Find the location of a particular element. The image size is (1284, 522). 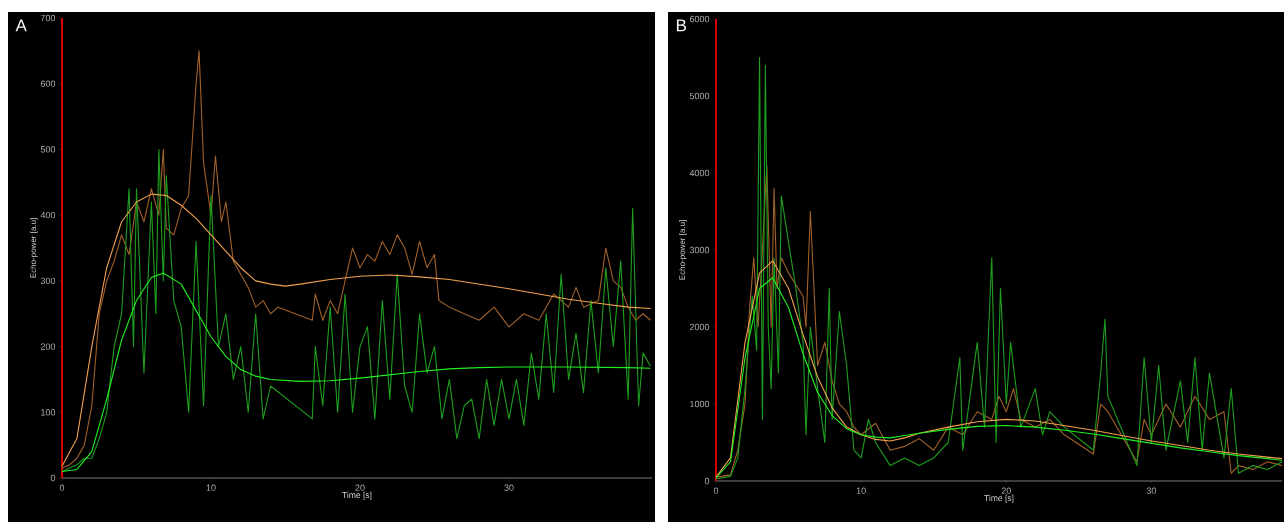

y-tick-label: 600 is located at coordinates (48, 83).